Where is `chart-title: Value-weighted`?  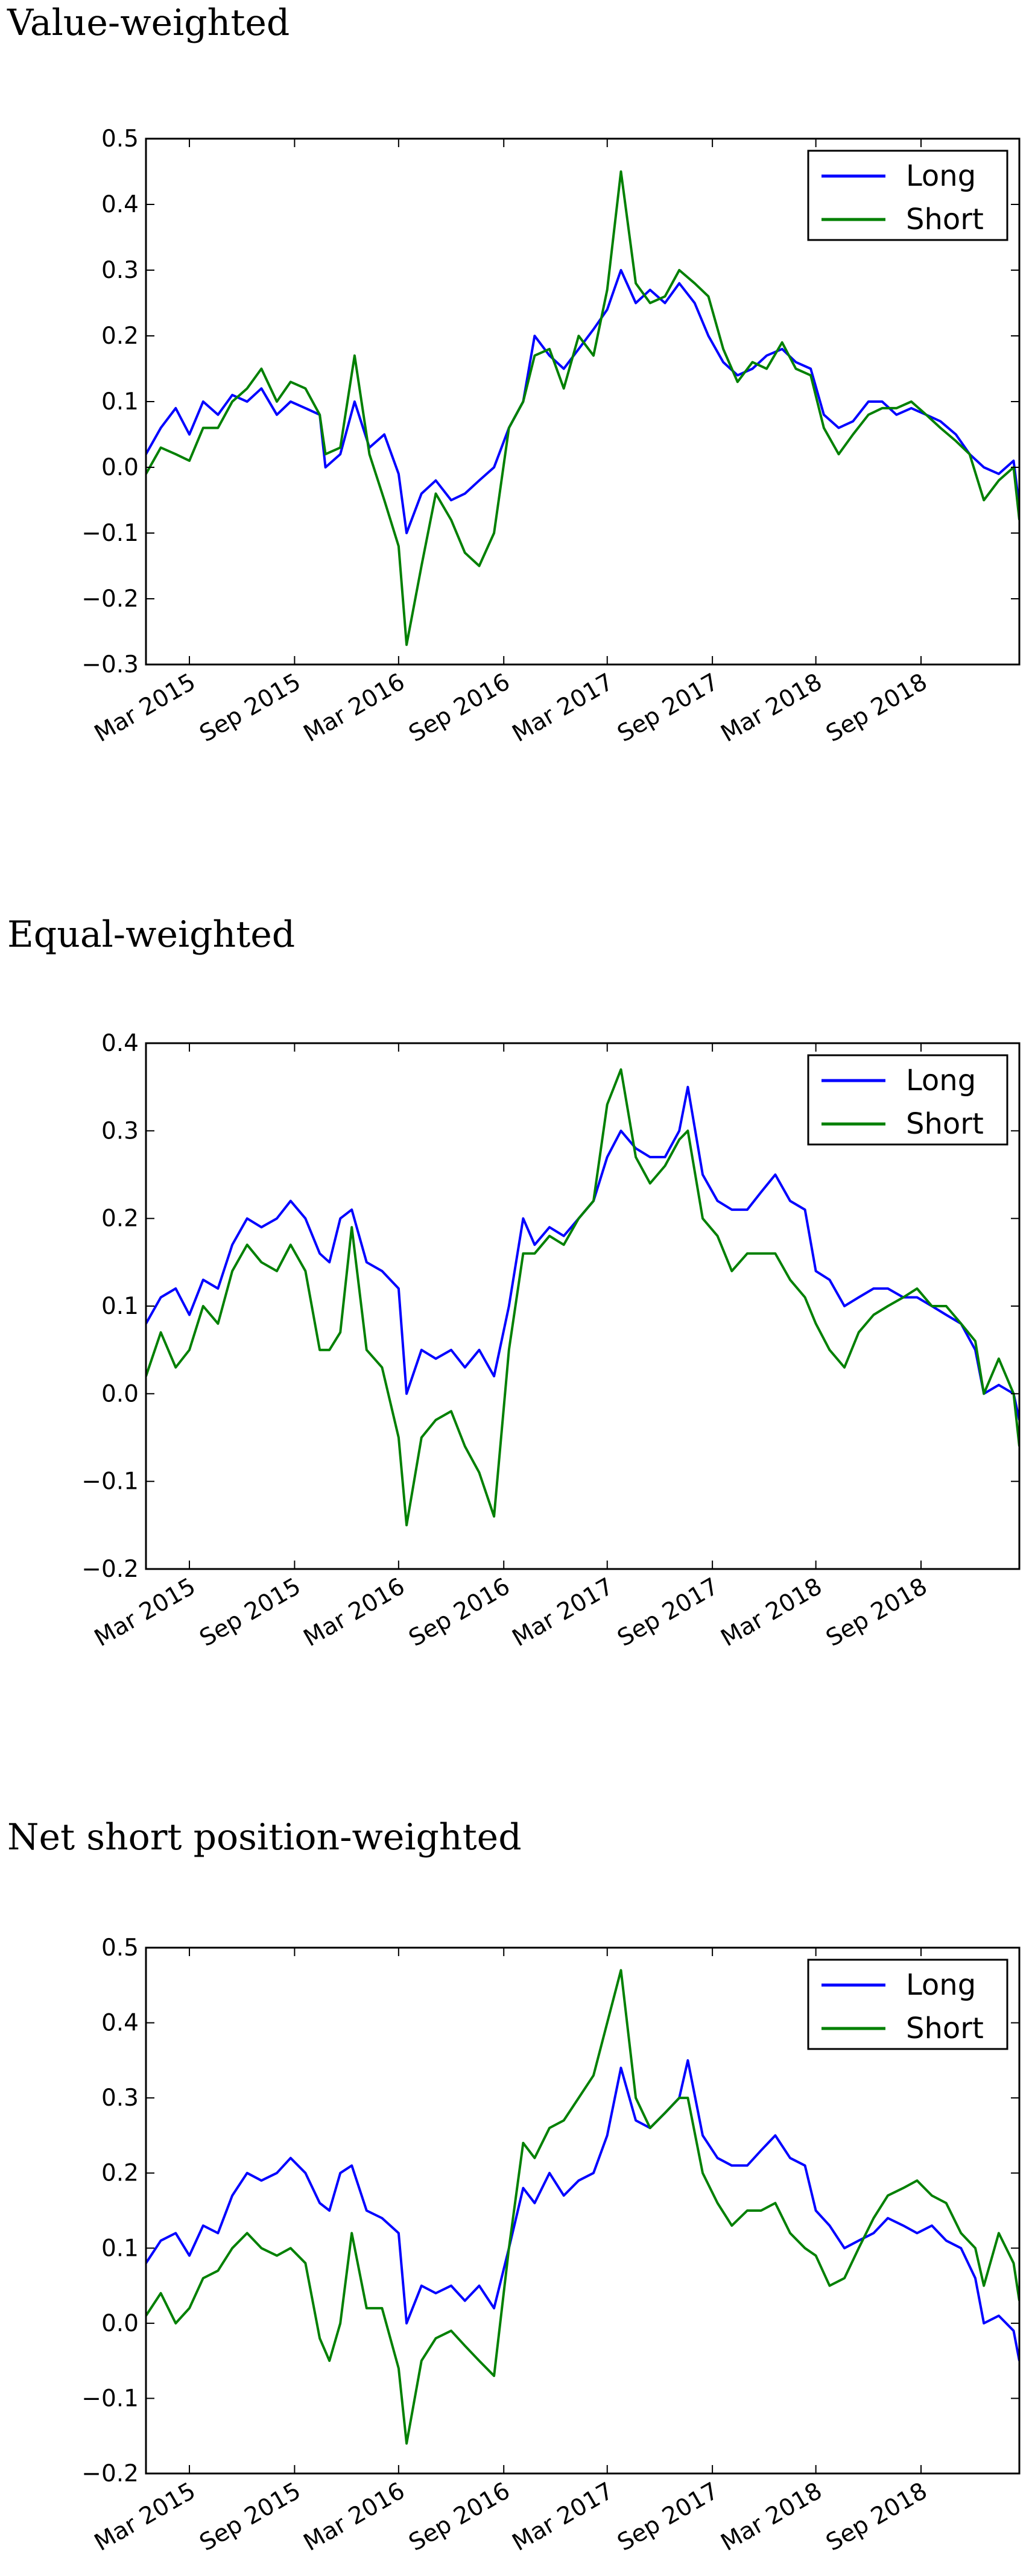 chart-title: Value-weighted is located at coordinates (148, 23).